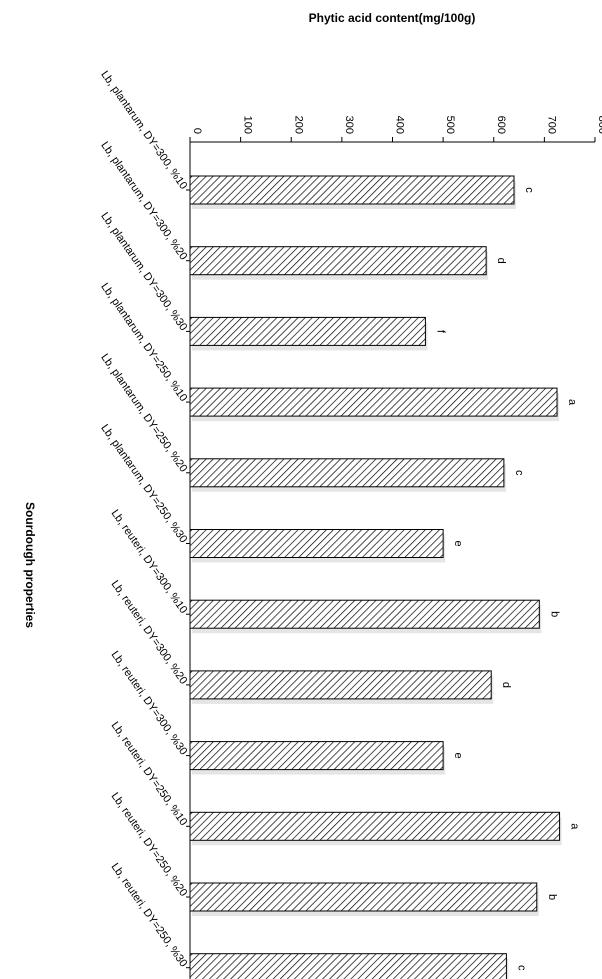 This screenshot has width=602, height=979. What do you see at coordinates (440, 332) in the screenshot?
I see `significance-label: f` at bounding box center [440, 332].